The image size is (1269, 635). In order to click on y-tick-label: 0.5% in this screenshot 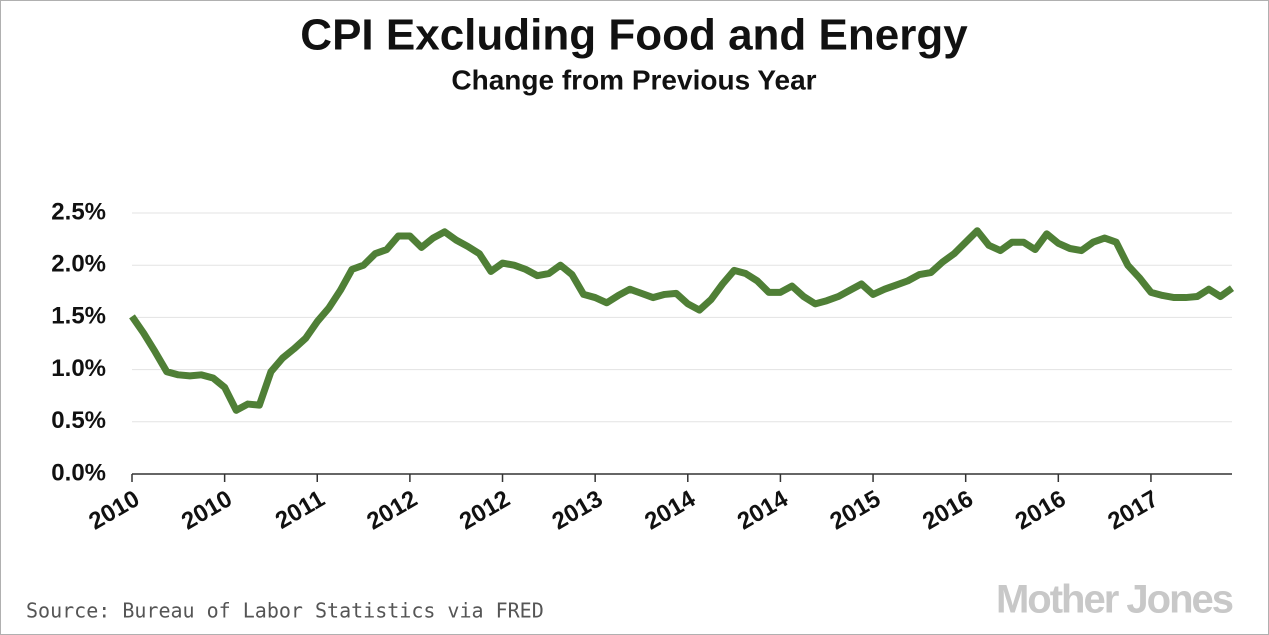, I will do `click(78, 420)`.